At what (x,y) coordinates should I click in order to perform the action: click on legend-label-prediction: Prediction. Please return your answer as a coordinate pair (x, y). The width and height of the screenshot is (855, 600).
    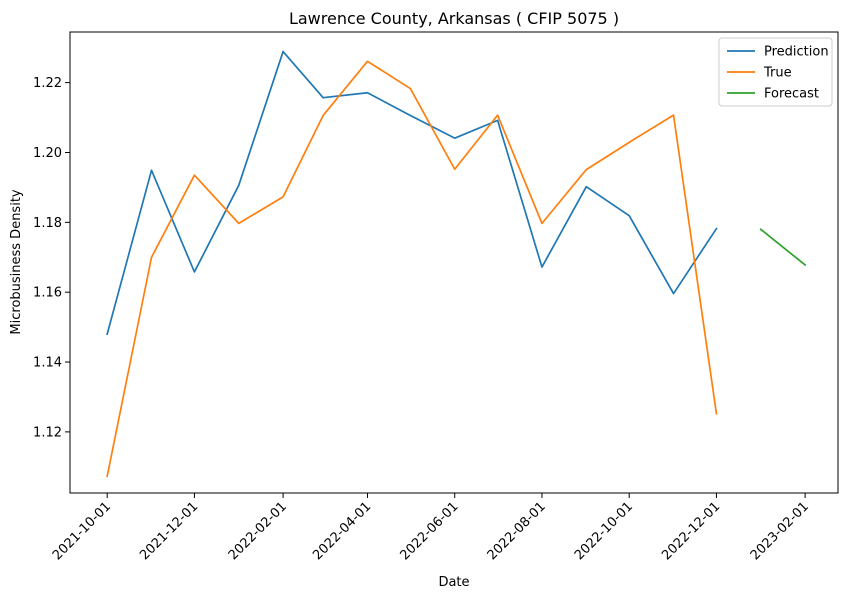
    Looking at the image, I should click on (796, 52).